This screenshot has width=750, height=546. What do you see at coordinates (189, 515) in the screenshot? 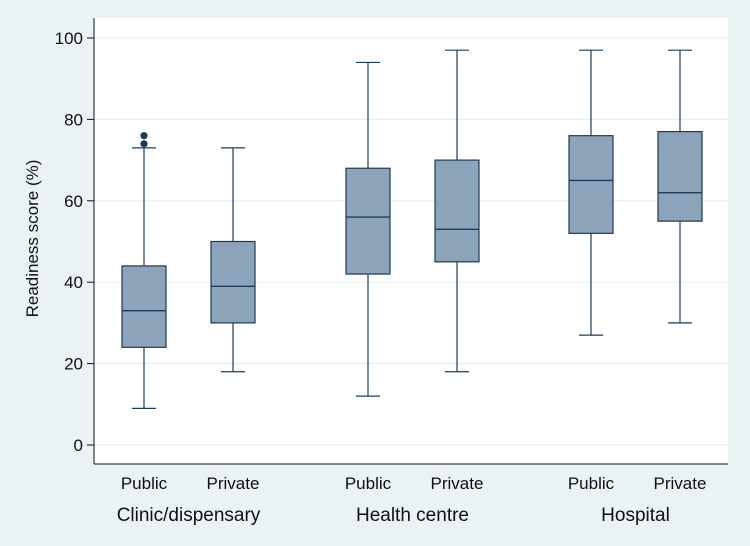
I see `group-label-clinic-dispensary: Clinic/dispensary` at bounding box center [189, 515].